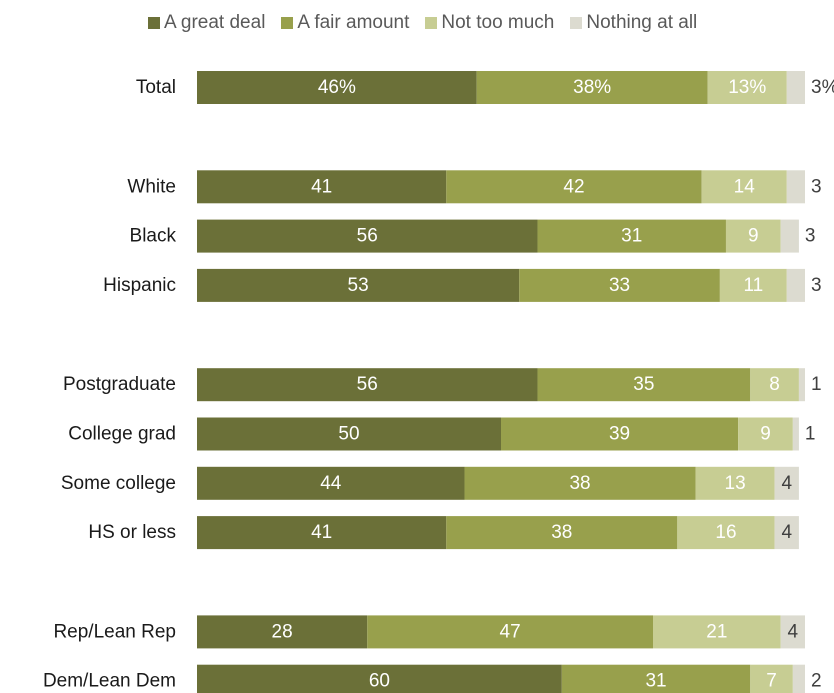  I want to click on data-label: 47, so click(510, 631).